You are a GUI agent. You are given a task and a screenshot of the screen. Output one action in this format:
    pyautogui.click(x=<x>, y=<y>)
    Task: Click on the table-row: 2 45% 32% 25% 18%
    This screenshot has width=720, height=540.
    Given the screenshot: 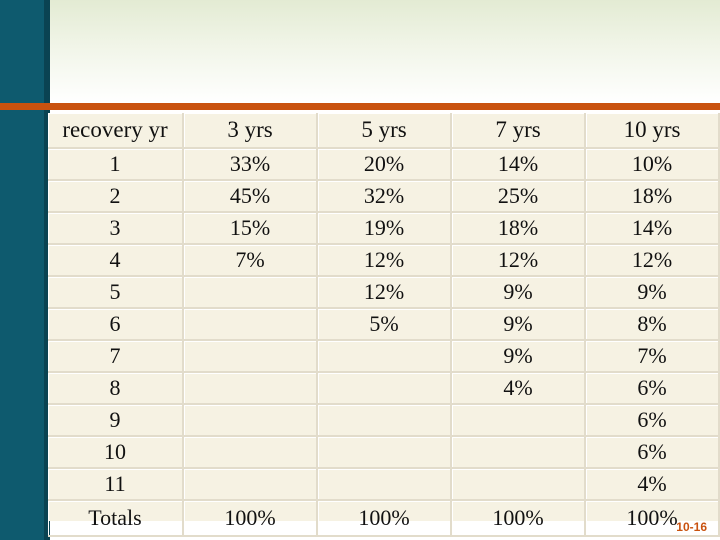 What is the action you would take?
    pyautogui.click(x=384, y=197)
    